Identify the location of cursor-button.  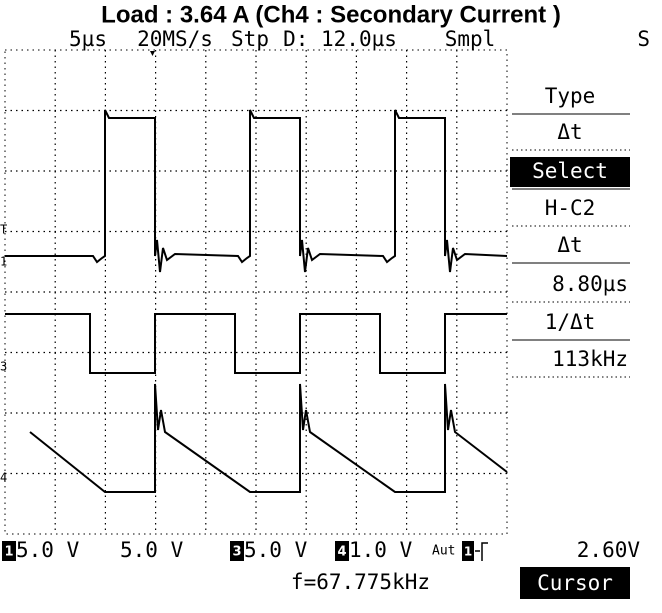
(575, 583).